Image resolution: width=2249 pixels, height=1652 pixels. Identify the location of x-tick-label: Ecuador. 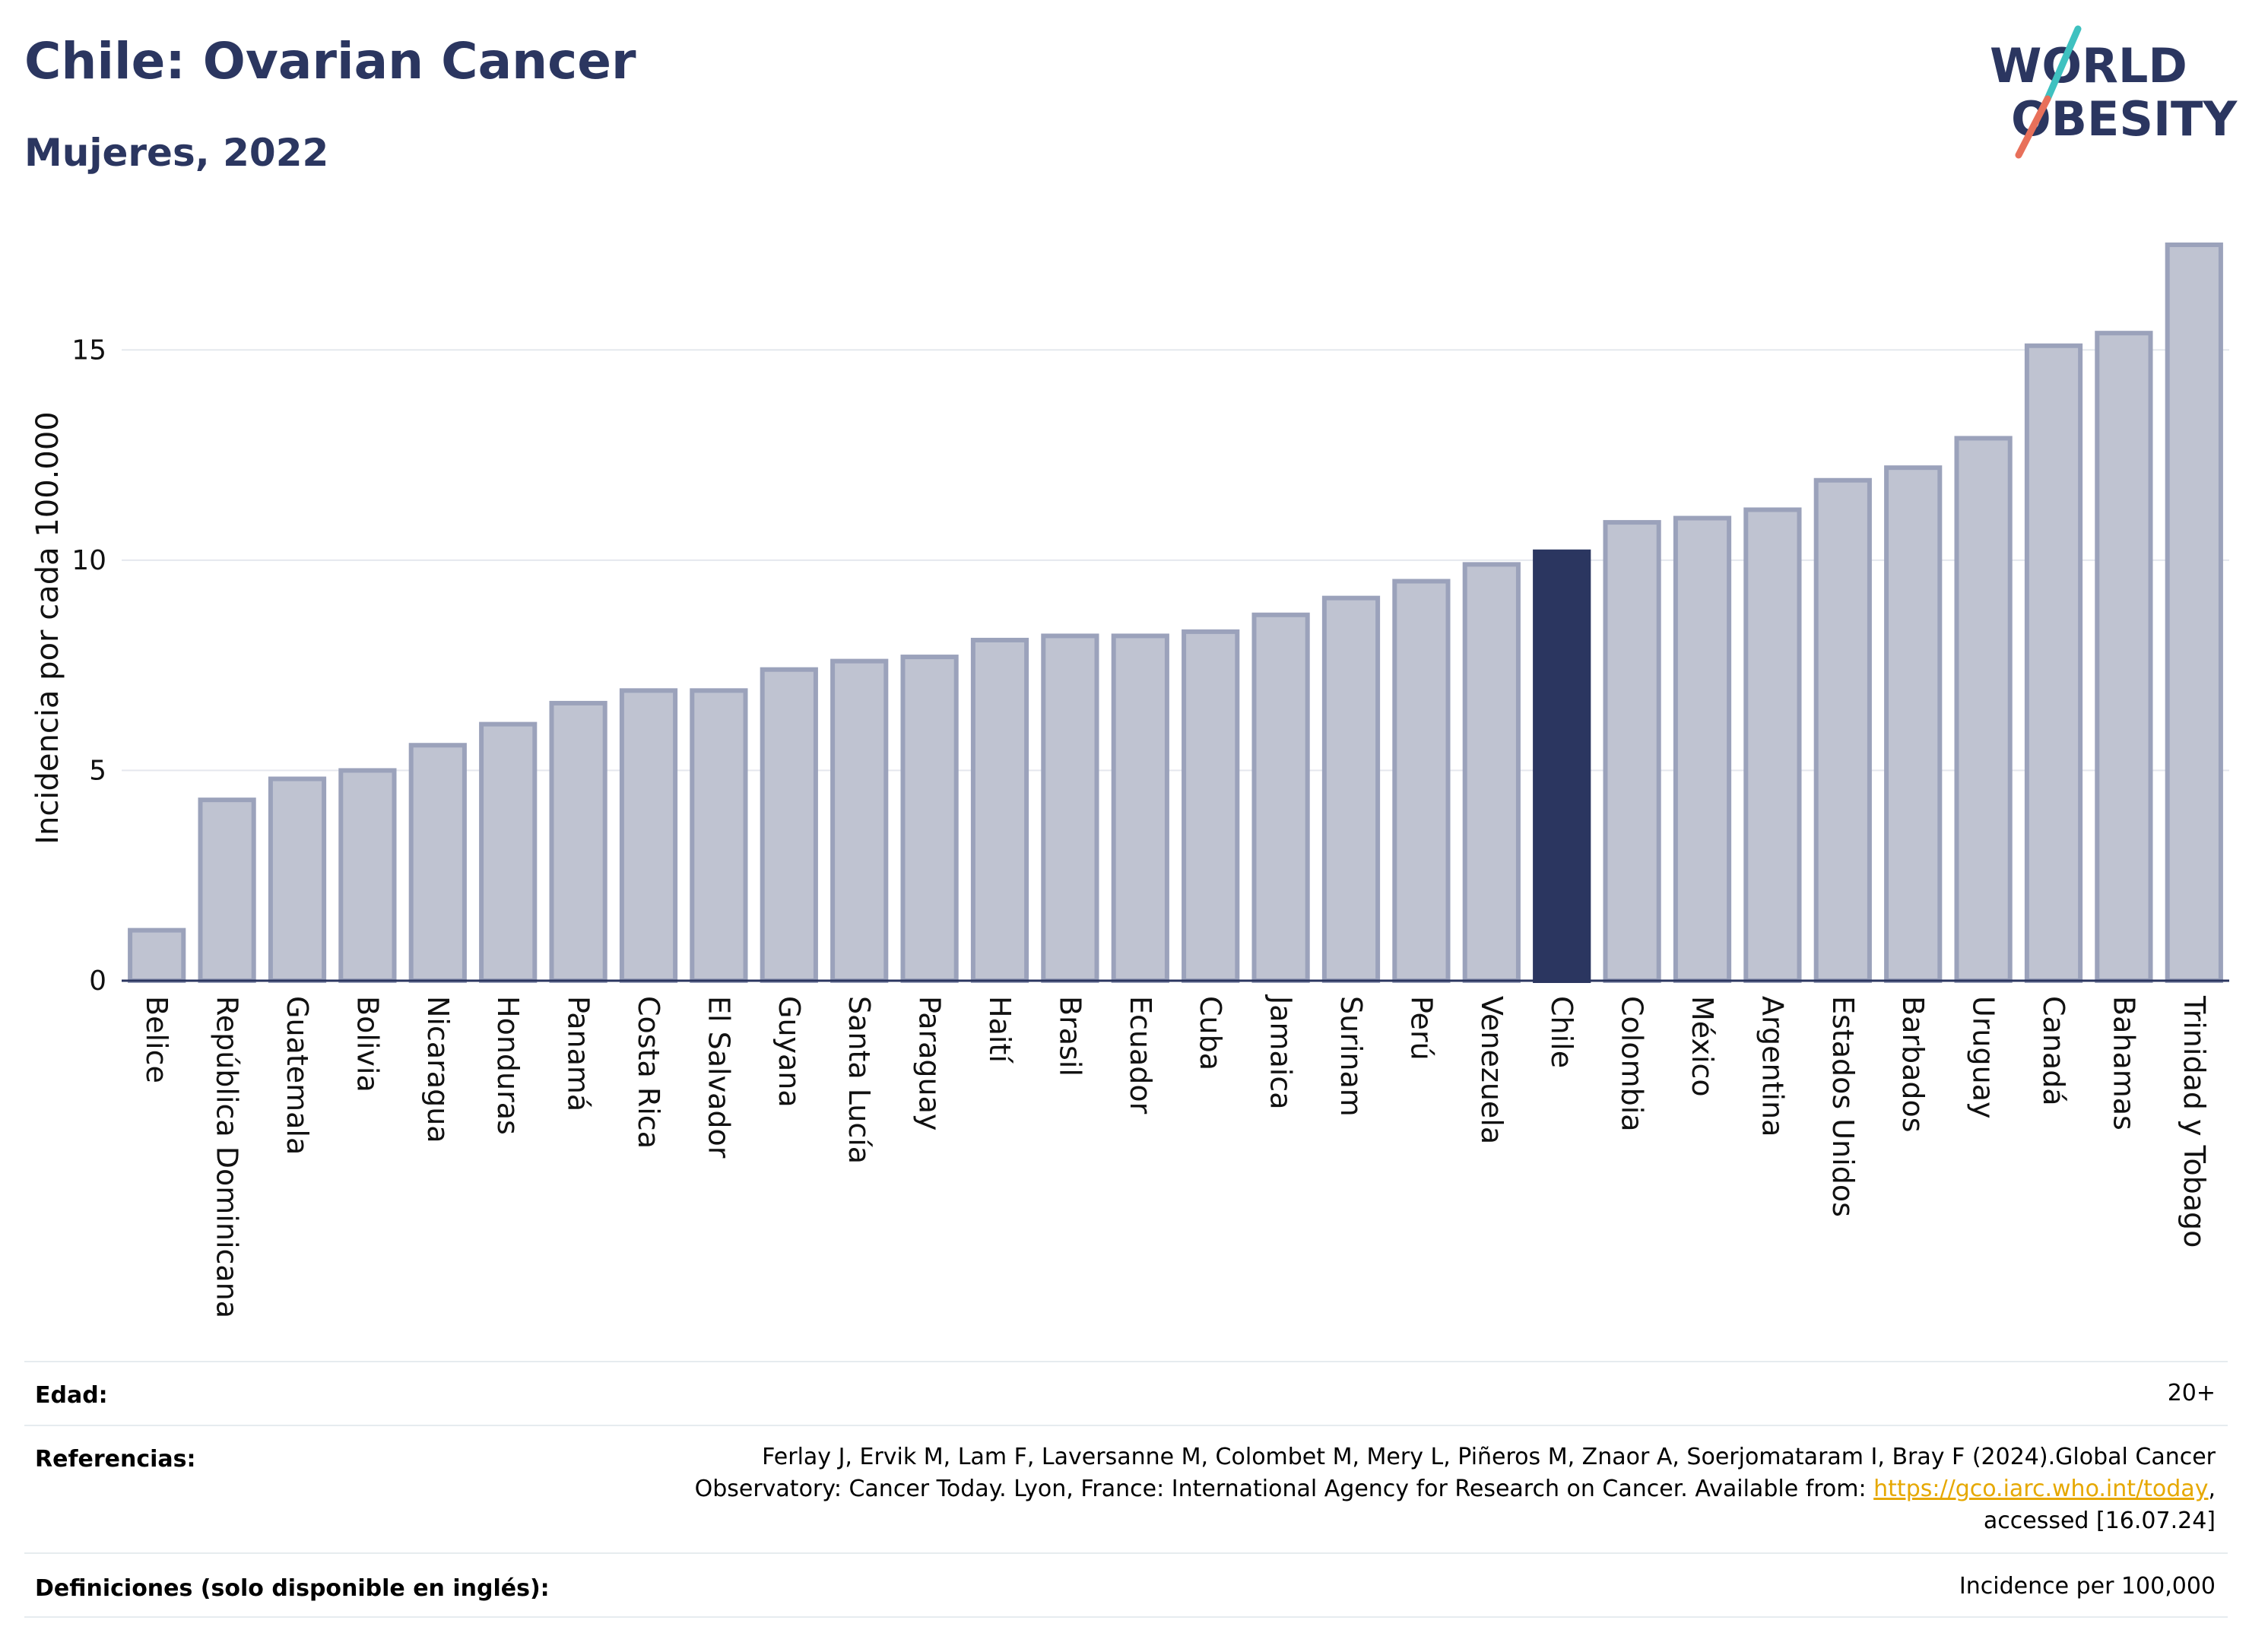
(1140, 1055).